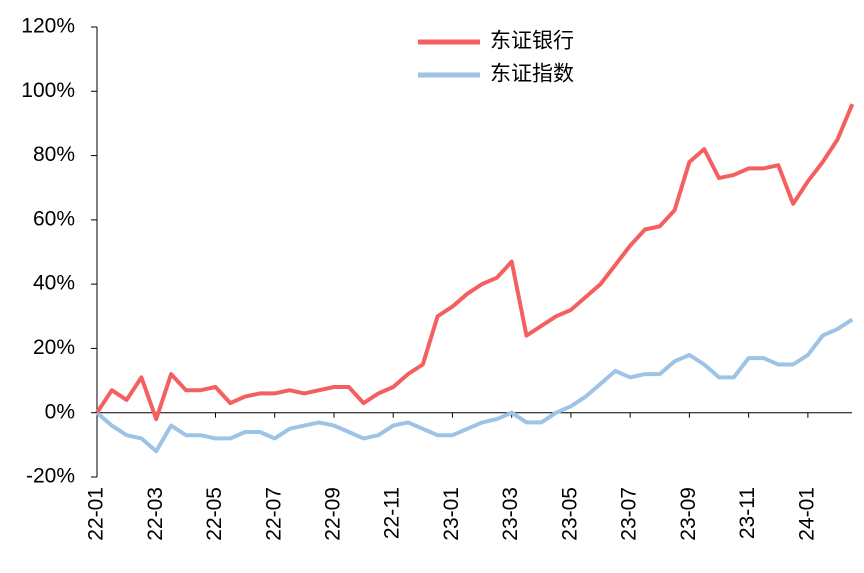 The width and height of the screenshot is (864, 573). Describe the element at coordinates (806, 514) in the screenshot. I see `x-tick-label: 24-01` at that location.